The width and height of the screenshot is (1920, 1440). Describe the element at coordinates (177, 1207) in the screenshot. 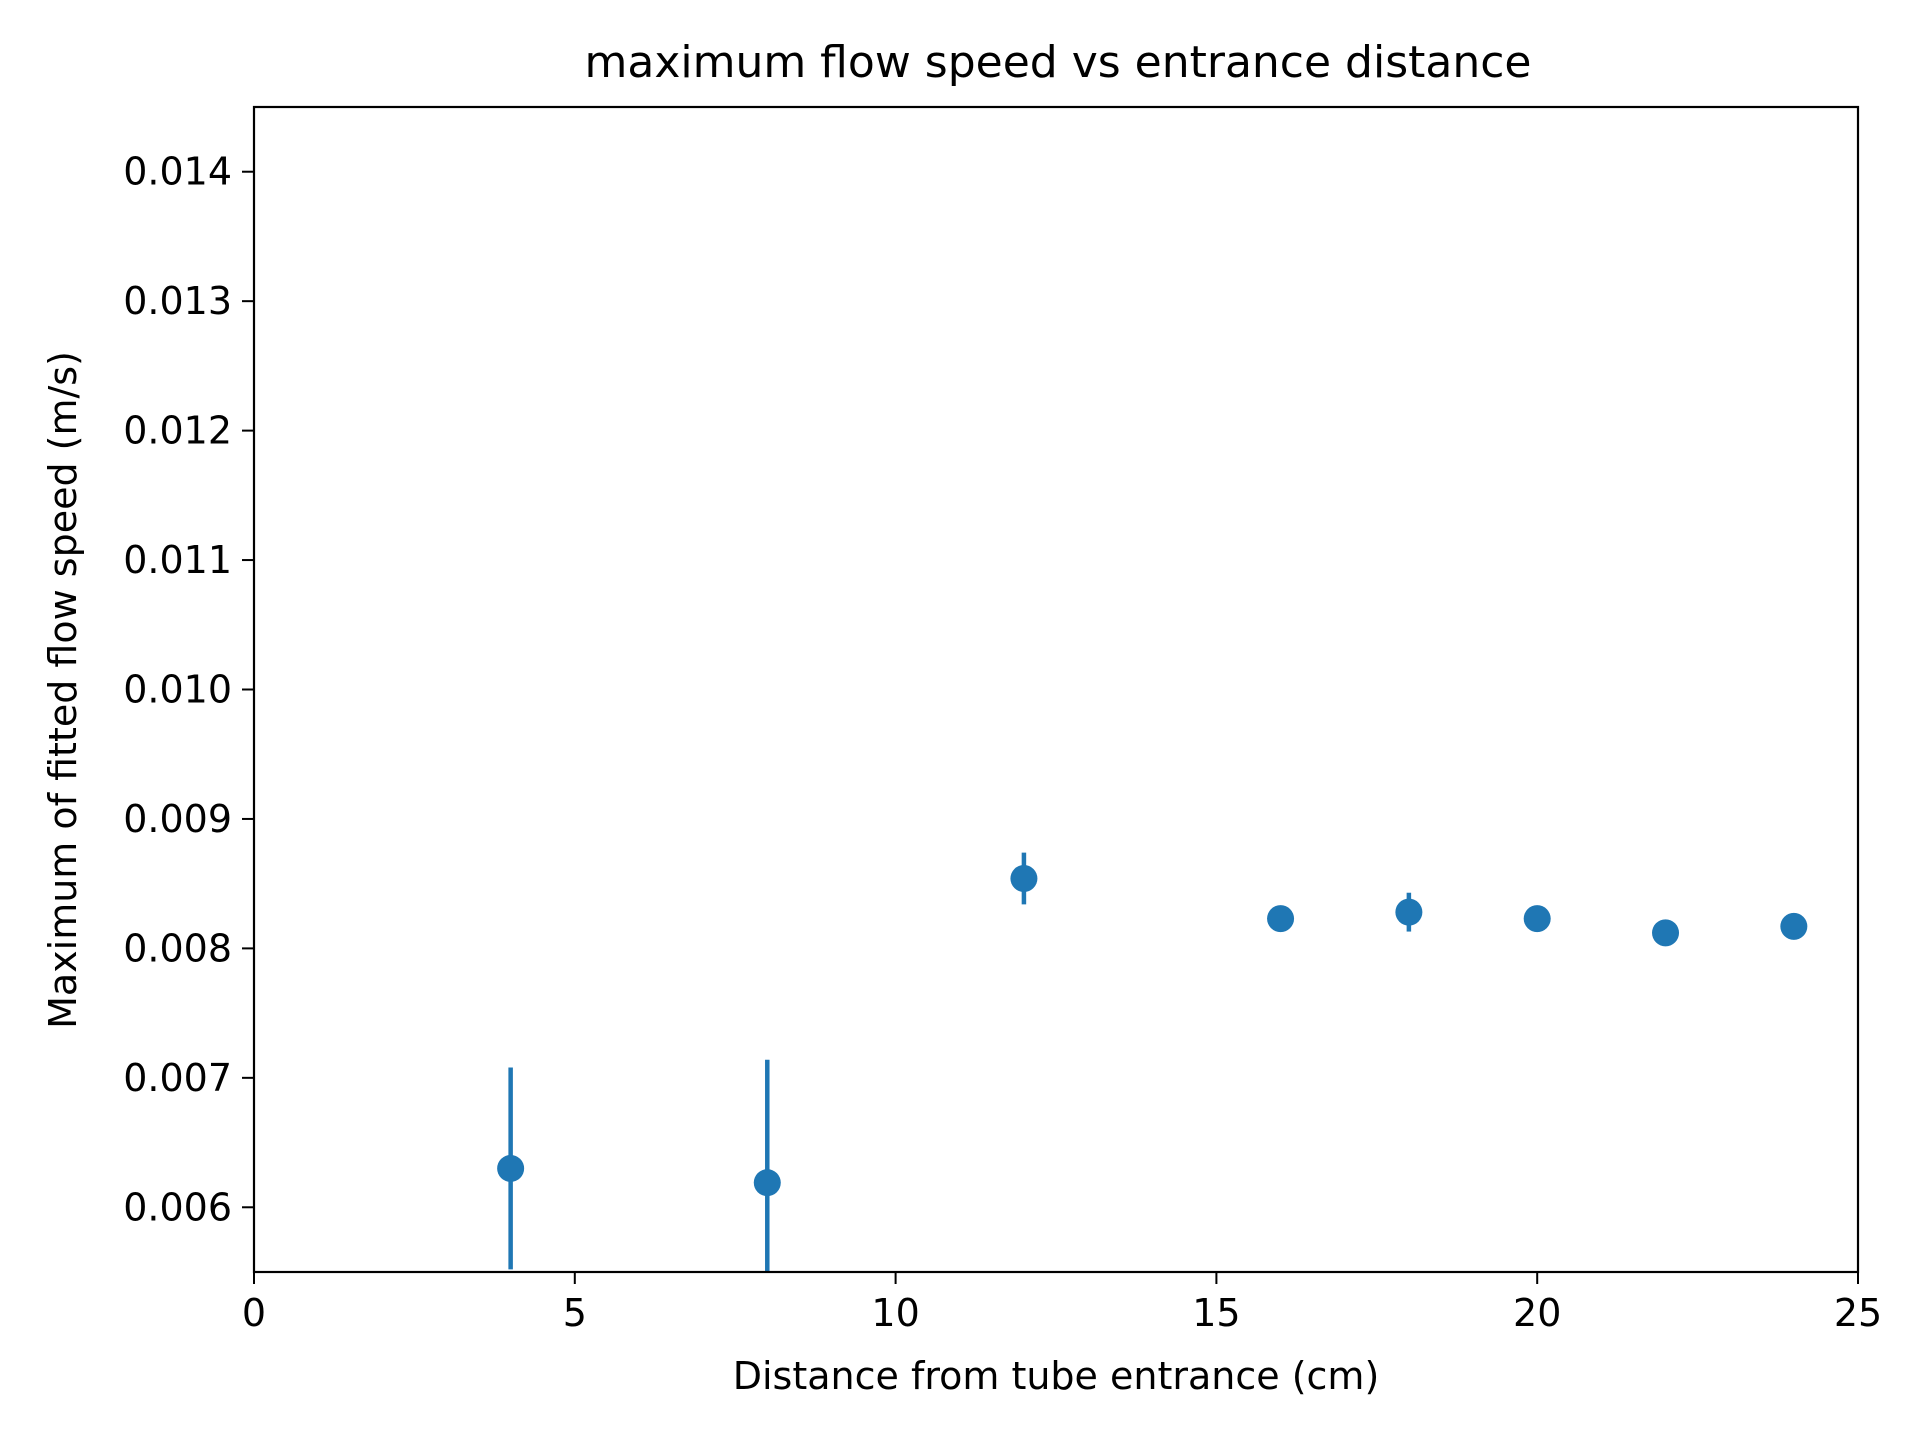

I see `y-tick-label: 0.006` at that location.